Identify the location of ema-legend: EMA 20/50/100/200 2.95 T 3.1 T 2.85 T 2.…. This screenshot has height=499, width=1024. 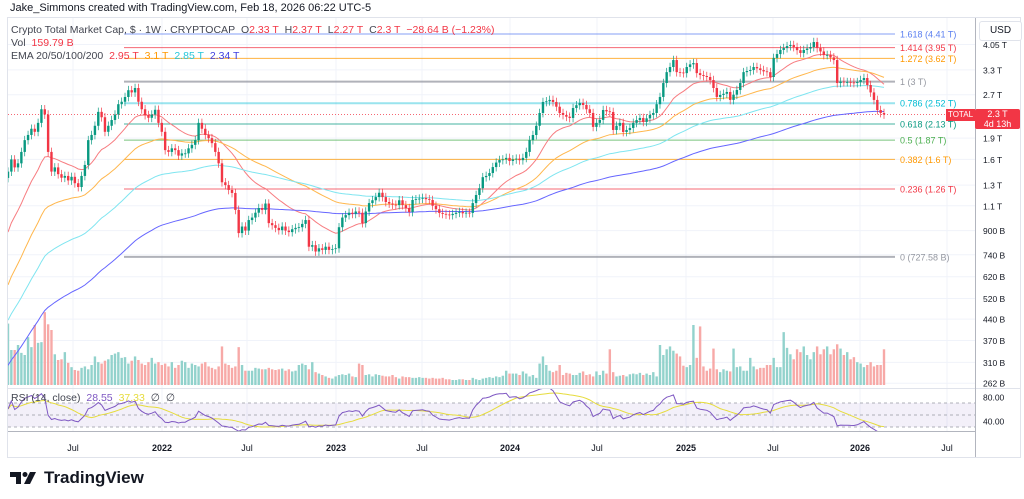
(126, 56).